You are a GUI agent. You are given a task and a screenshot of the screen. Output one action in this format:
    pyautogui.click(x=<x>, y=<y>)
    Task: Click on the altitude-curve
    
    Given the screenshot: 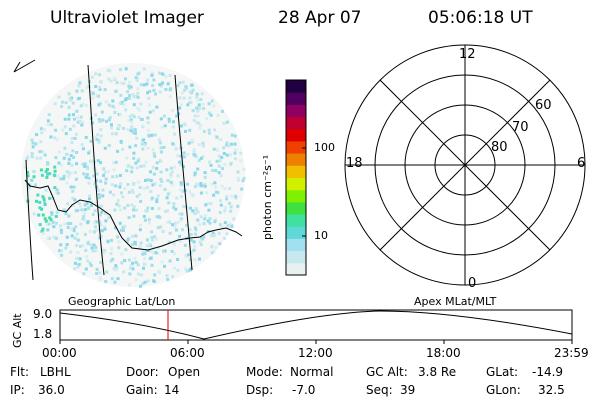 What is the action you would take?
    pyautogui.click(x=316, y=325)
    